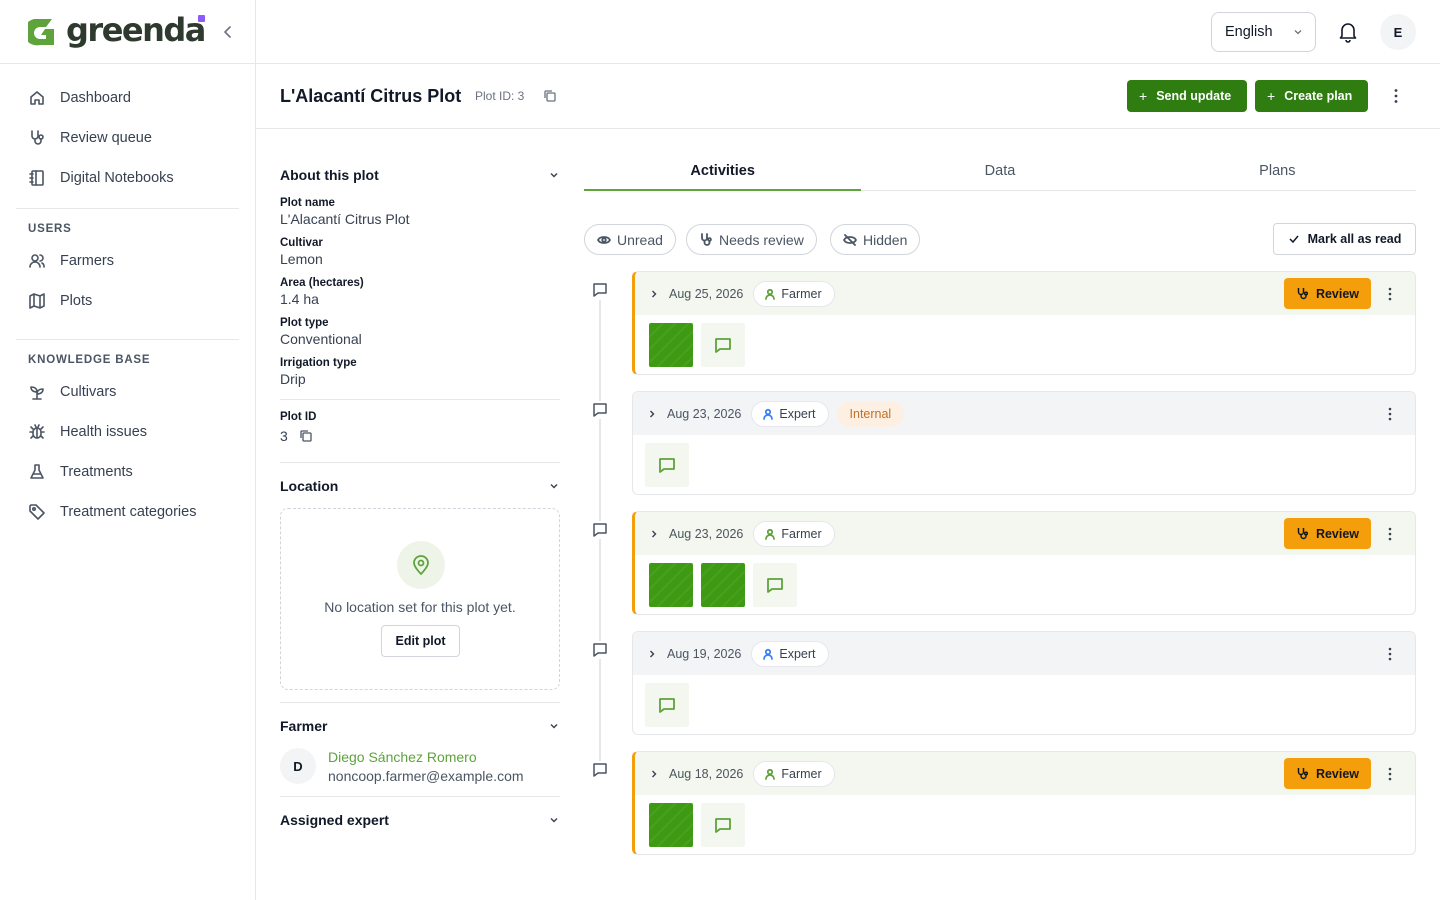 This screenshot has width=1440, height=900. I want to click on role-label: Expert, so click(797, 653).